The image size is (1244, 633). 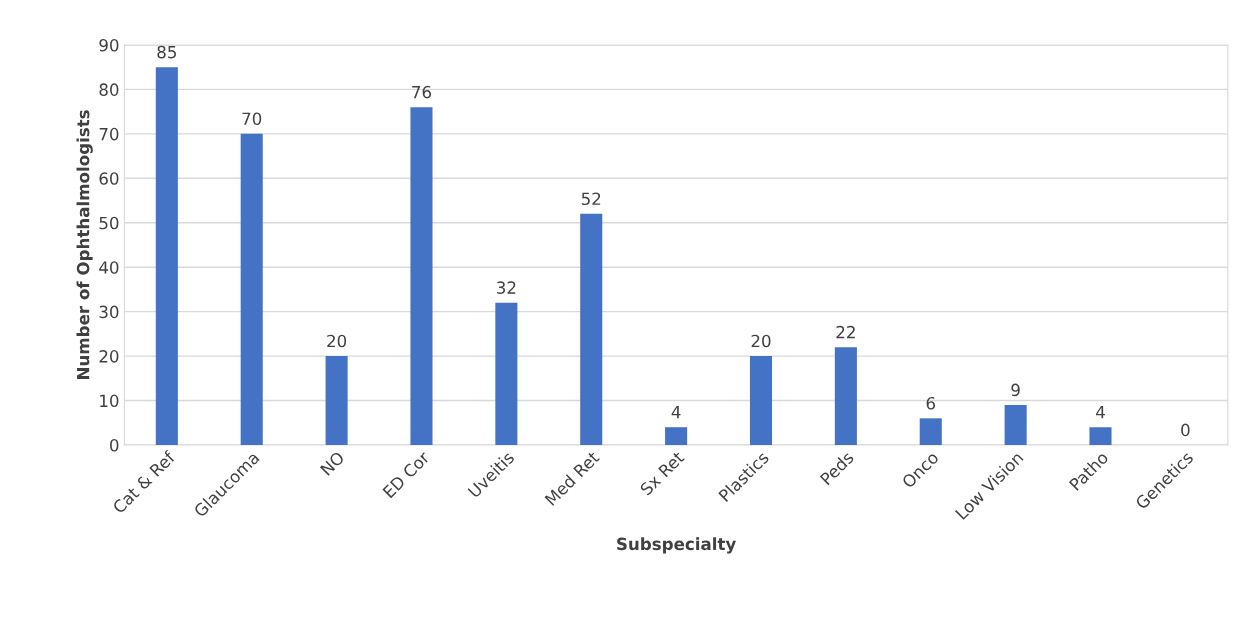 What do you see at coordinates (109, 401) in the screenshot?
I see `y-tick-label: 10` at bounding box center [109, 401].